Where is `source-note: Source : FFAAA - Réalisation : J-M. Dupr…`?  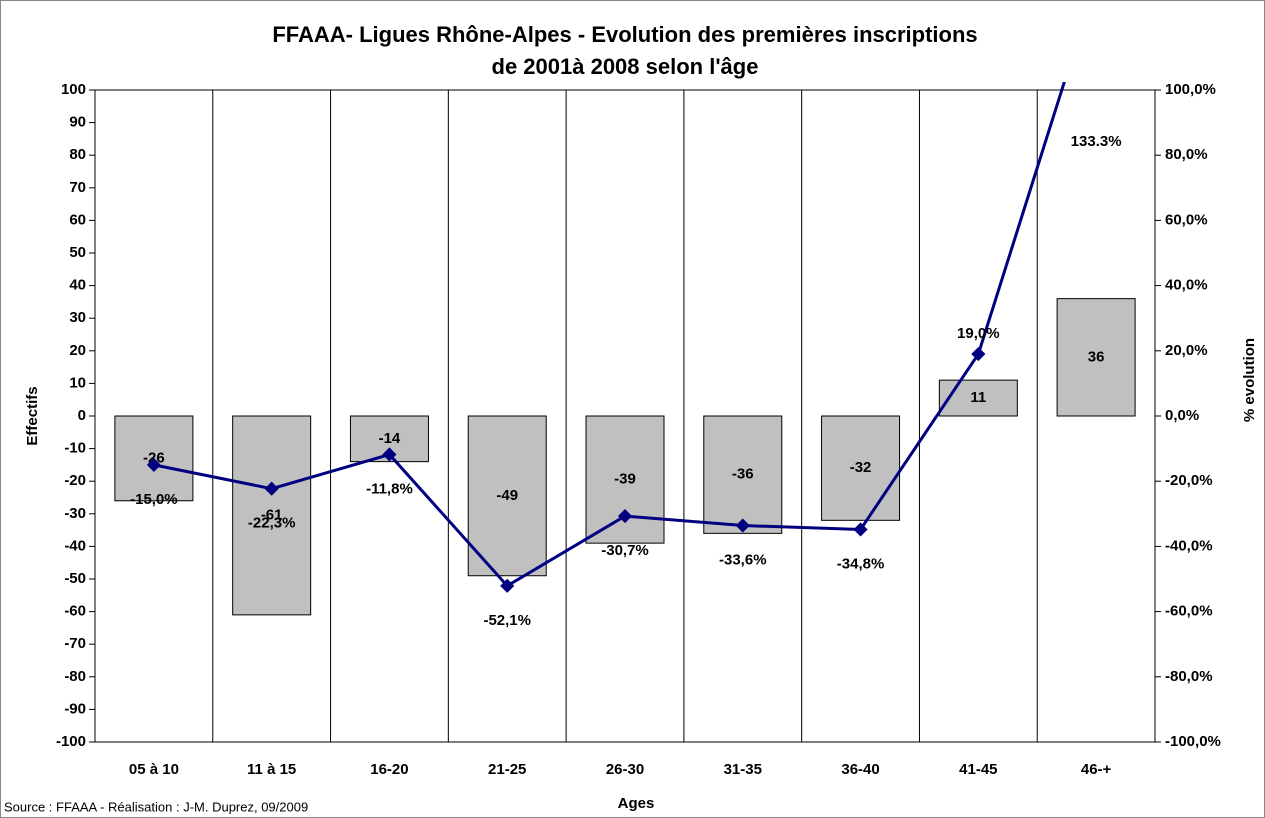
source-note: Source : FFAAA - Réalisation : J-M. Dupr… is located at coordinates (156, 806).